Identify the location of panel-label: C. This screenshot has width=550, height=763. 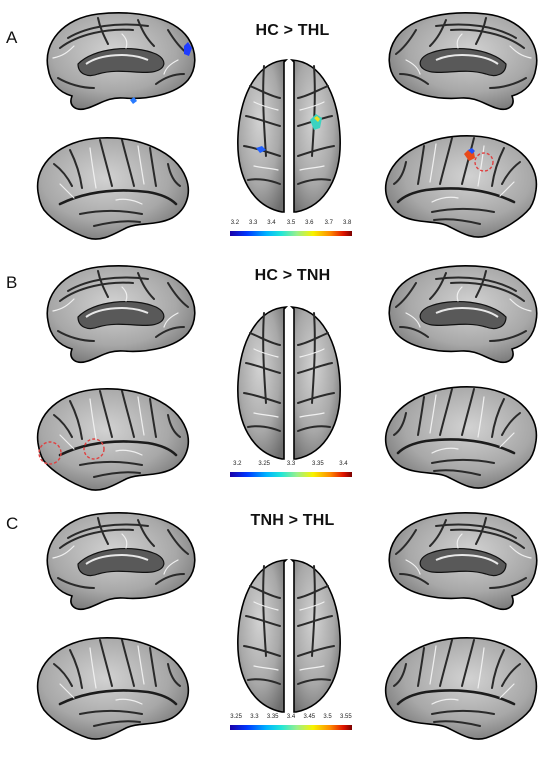
(12, 523).